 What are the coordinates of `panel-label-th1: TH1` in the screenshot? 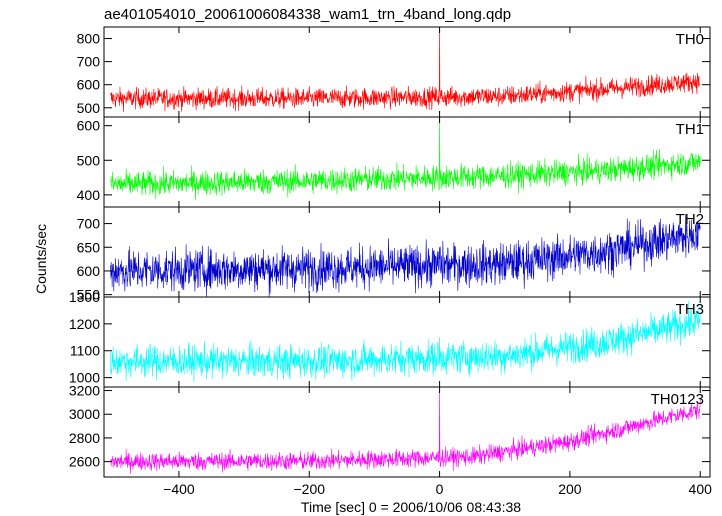 It's located at (690, 129).